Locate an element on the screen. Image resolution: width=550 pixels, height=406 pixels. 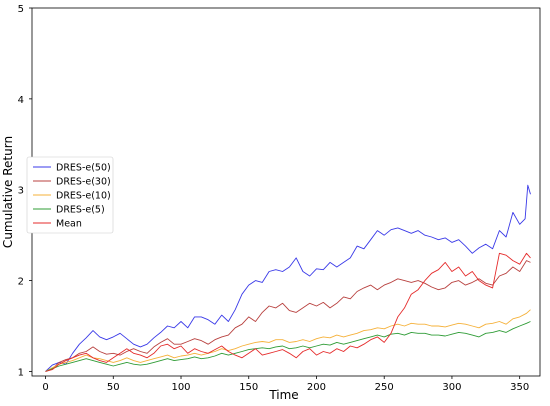
y-axis-title: Cumulative Return is located at coordinates (8, 192).